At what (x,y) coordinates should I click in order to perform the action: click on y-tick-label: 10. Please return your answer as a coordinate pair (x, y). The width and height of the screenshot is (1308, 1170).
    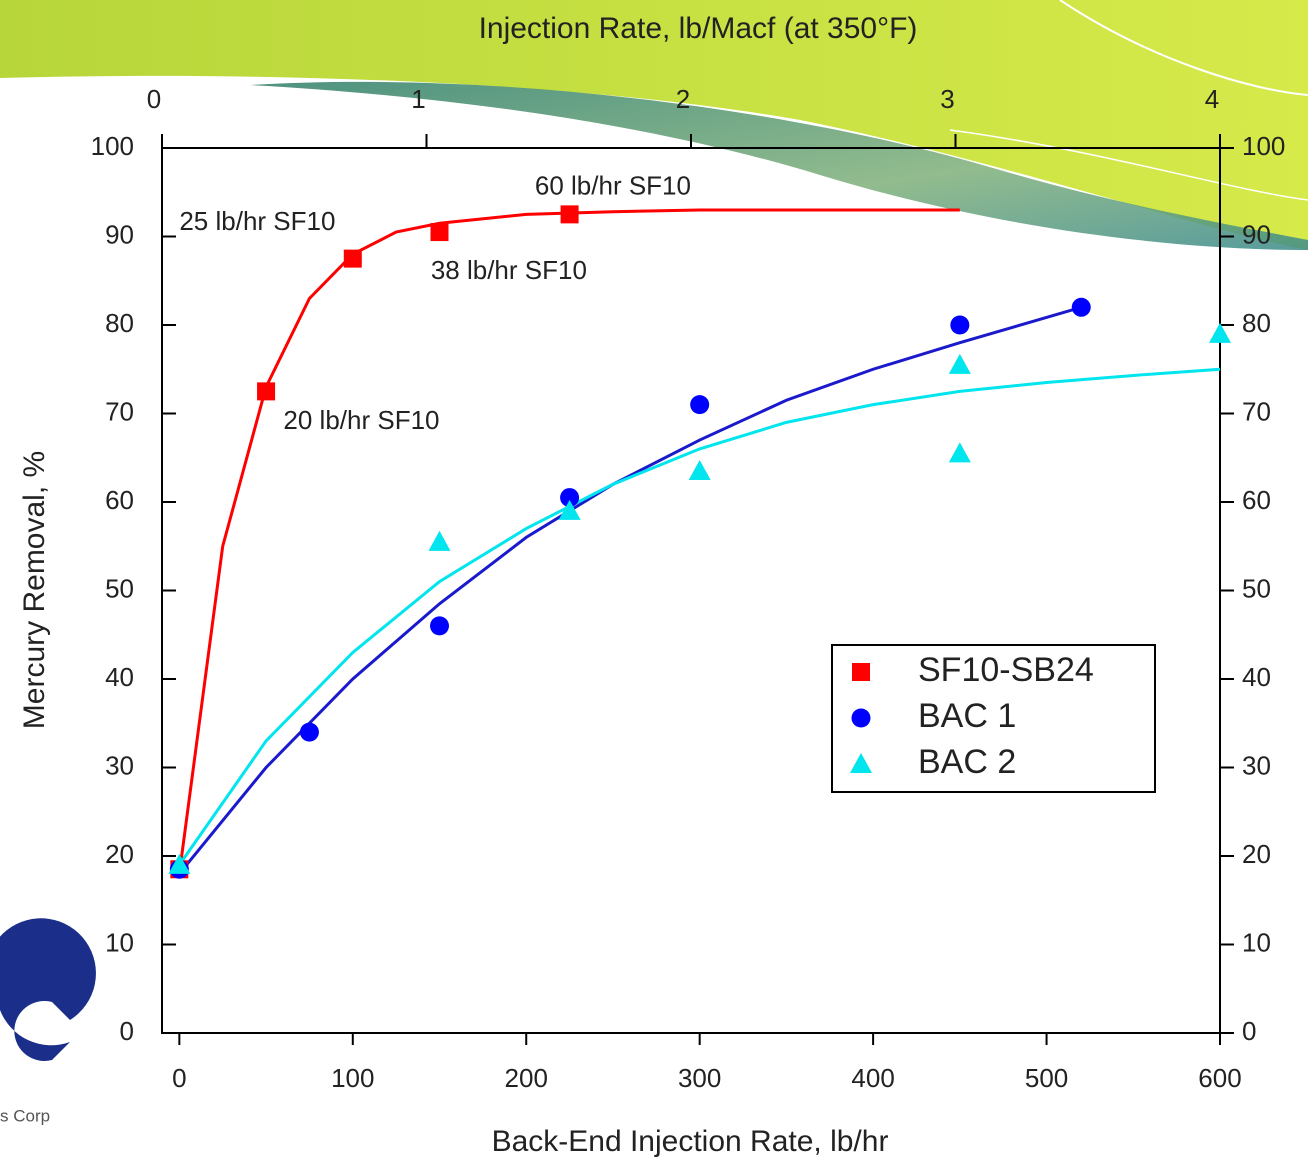
    Looking at the image, I should click on (119, 942).